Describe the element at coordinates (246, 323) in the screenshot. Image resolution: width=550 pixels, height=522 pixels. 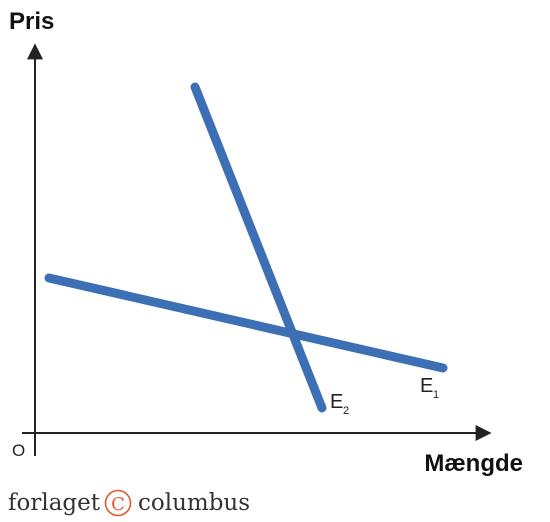
I see `curve-e1` at that location.